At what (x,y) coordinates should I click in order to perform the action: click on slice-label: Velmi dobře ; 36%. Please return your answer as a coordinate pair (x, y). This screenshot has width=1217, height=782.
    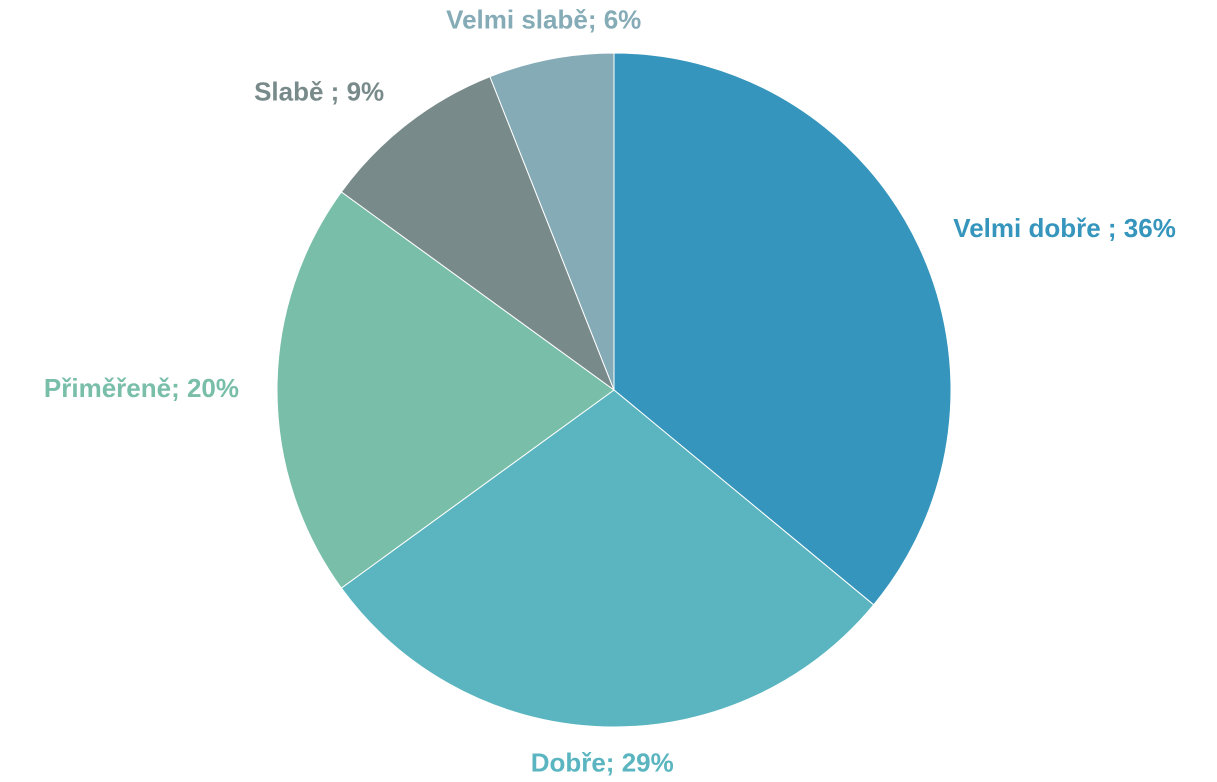
    Looking at the image, I should click on (1064, 228).